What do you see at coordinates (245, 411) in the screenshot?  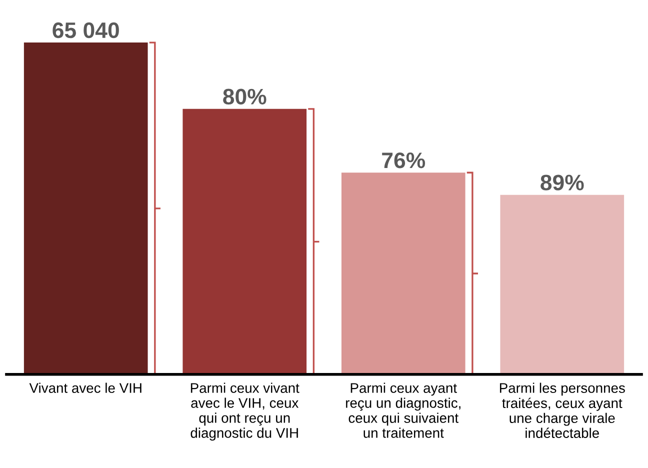 I see `x-tick-label: Parmi ceux vivant avec le VIH, ceux qui ont reçu un diagnostic du VIH` at bounding box center [245, 411].